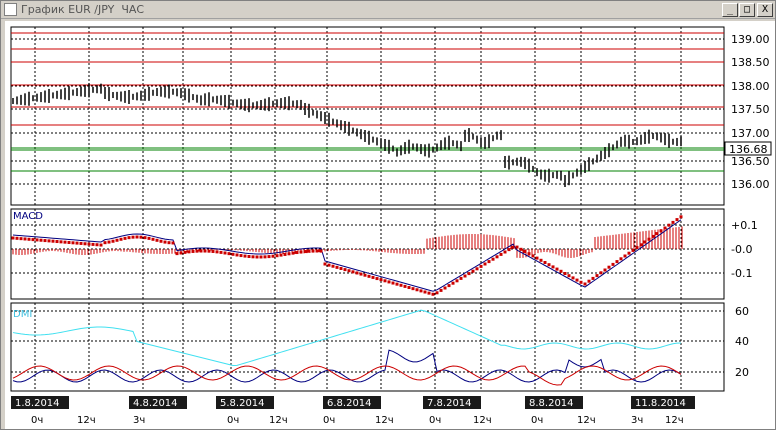 This screenshot has height=430, width=776. Describe the element at coordinates (730, 10) in the screenshot. I see `minimize-button: _` at that location.